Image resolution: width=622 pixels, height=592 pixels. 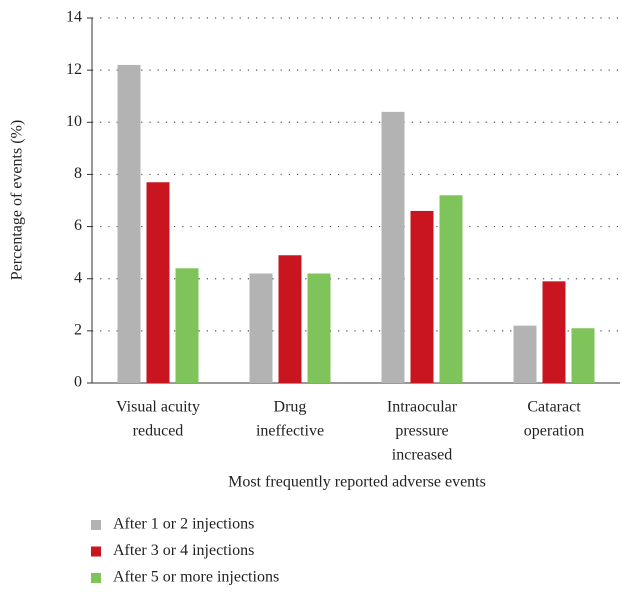 What do you see at coordinates (422, 407) in the screenshot?
I see `x-tick-label: Intraocular` at bounding box center [422, 407].